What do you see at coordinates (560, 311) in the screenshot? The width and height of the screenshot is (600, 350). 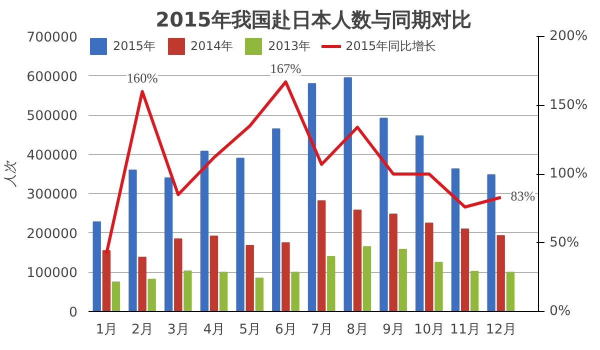 I see `y2-tick-label: 0%` at bounding box center [560, 311].